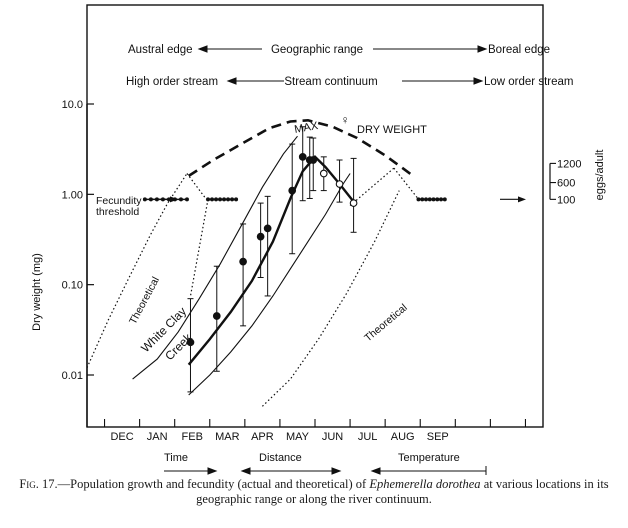  I want to click on fecundity-axis: 1200 600 100, so click(565, 182).